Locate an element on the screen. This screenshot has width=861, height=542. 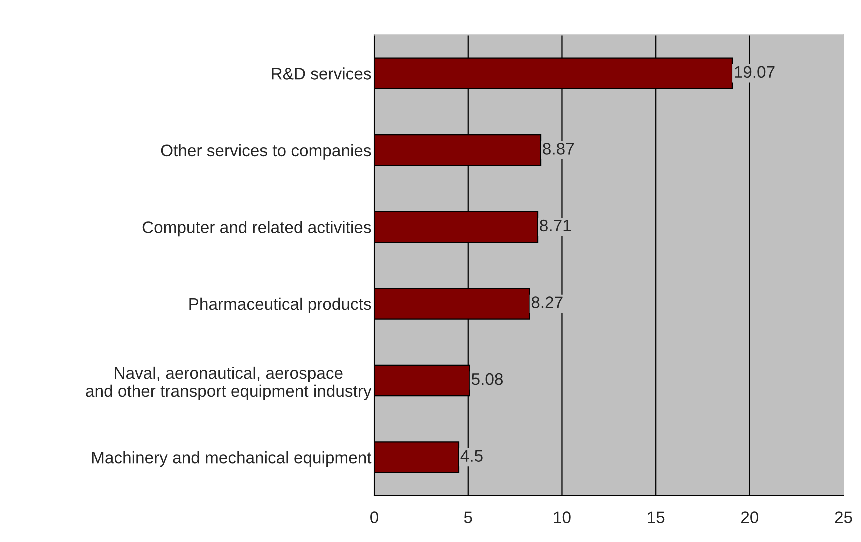
x-tick-label: 0 is located at coordinates (374, 518).